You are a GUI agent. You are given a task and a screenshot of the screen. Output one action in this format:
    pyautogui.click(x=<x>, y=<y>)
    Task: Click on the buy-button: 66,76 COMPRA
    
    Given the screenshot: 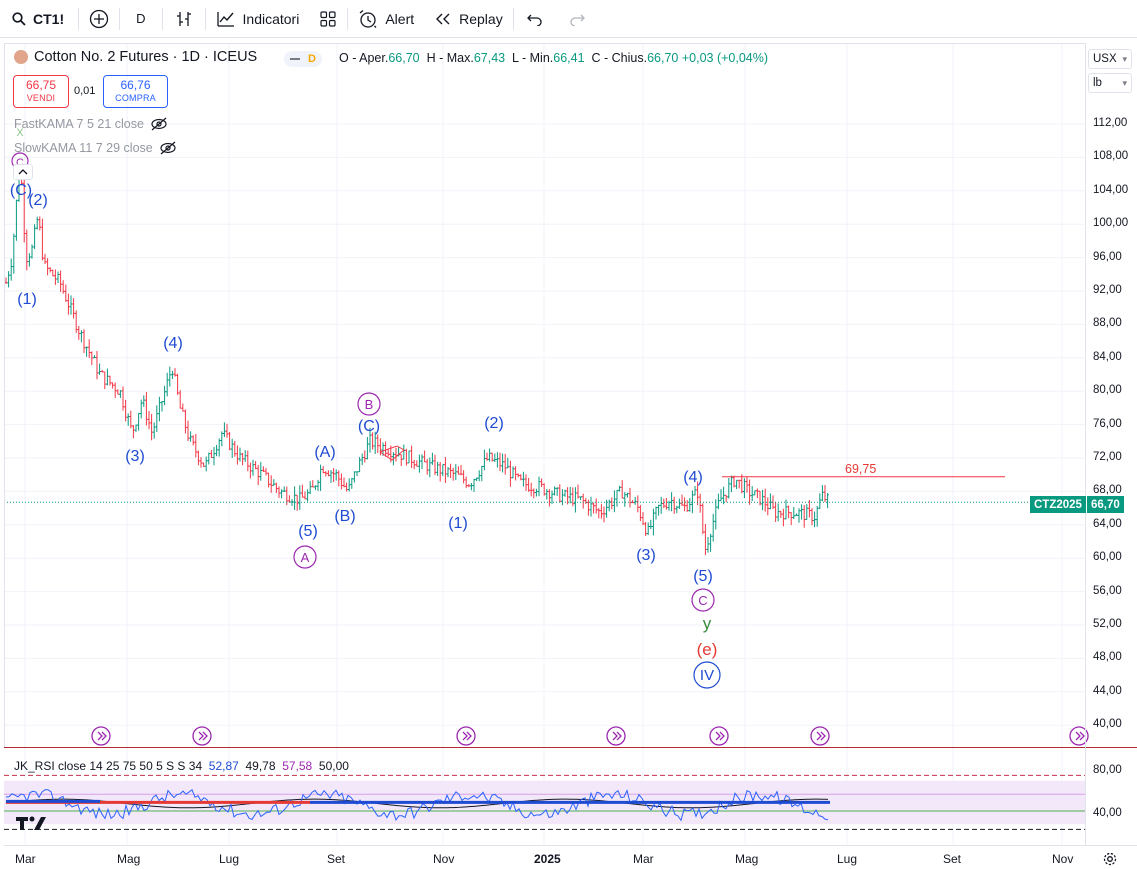 What is the action you would take?
    pyautogui.click(x=135, y=91)
    